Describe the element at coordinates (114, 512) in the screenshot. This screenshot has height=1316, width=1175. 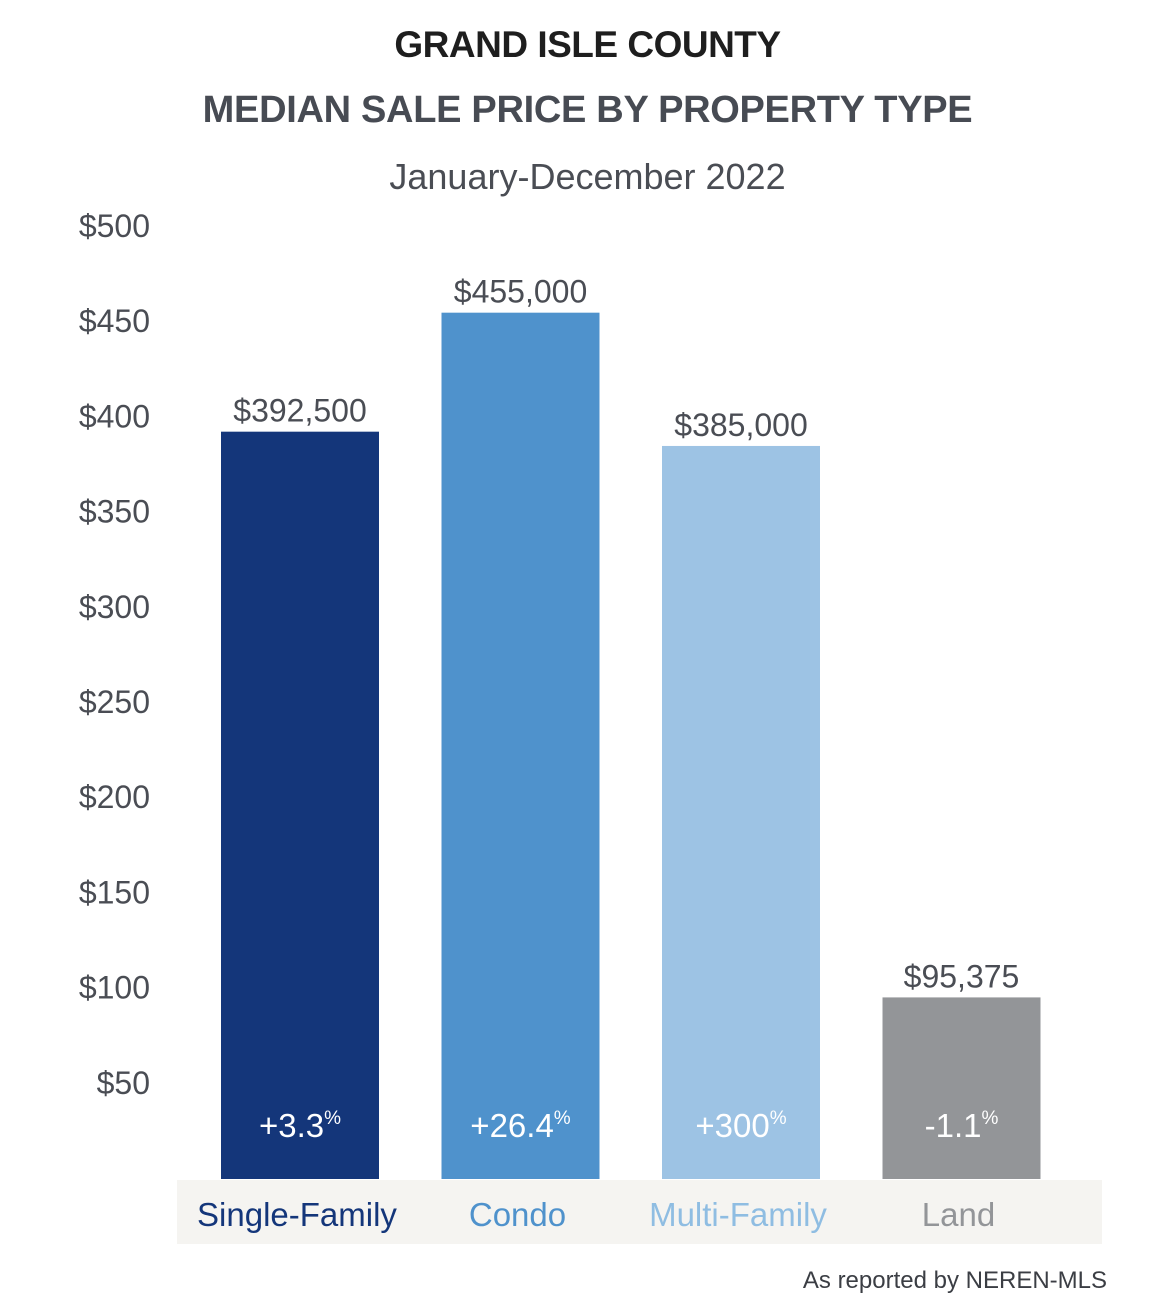
I see `y-tick-label: $350` at that location.